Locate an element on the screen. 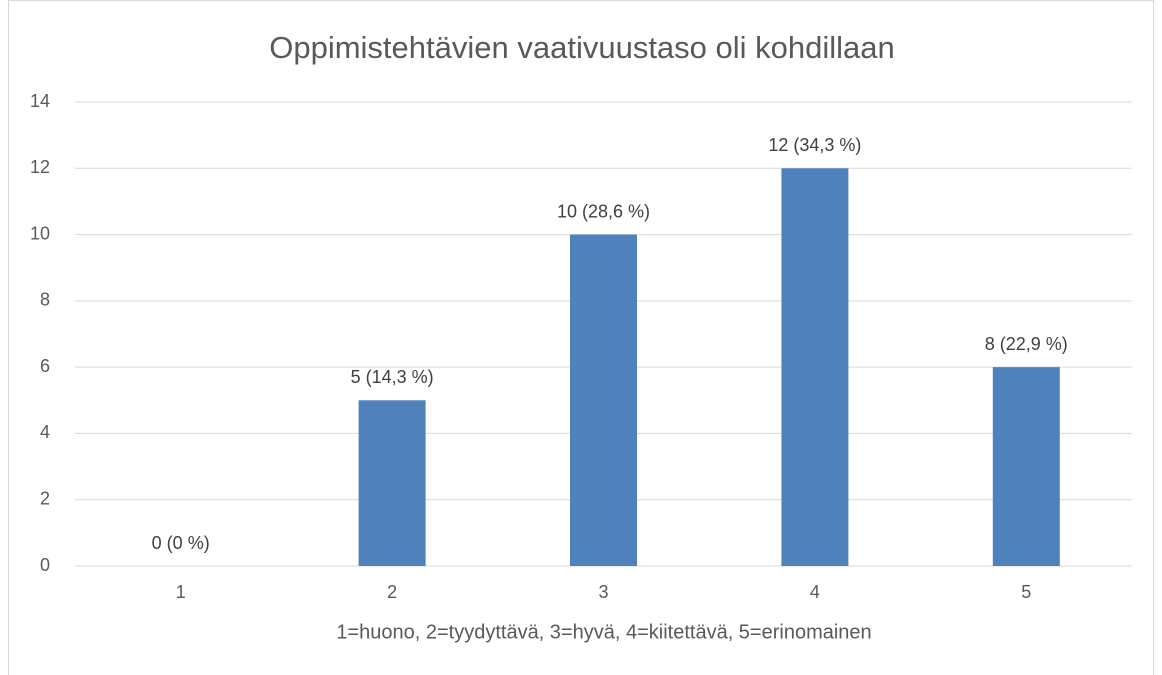 The image size is (1162, 675). x-tick-label: 4 is located at coordinates (815, 592).